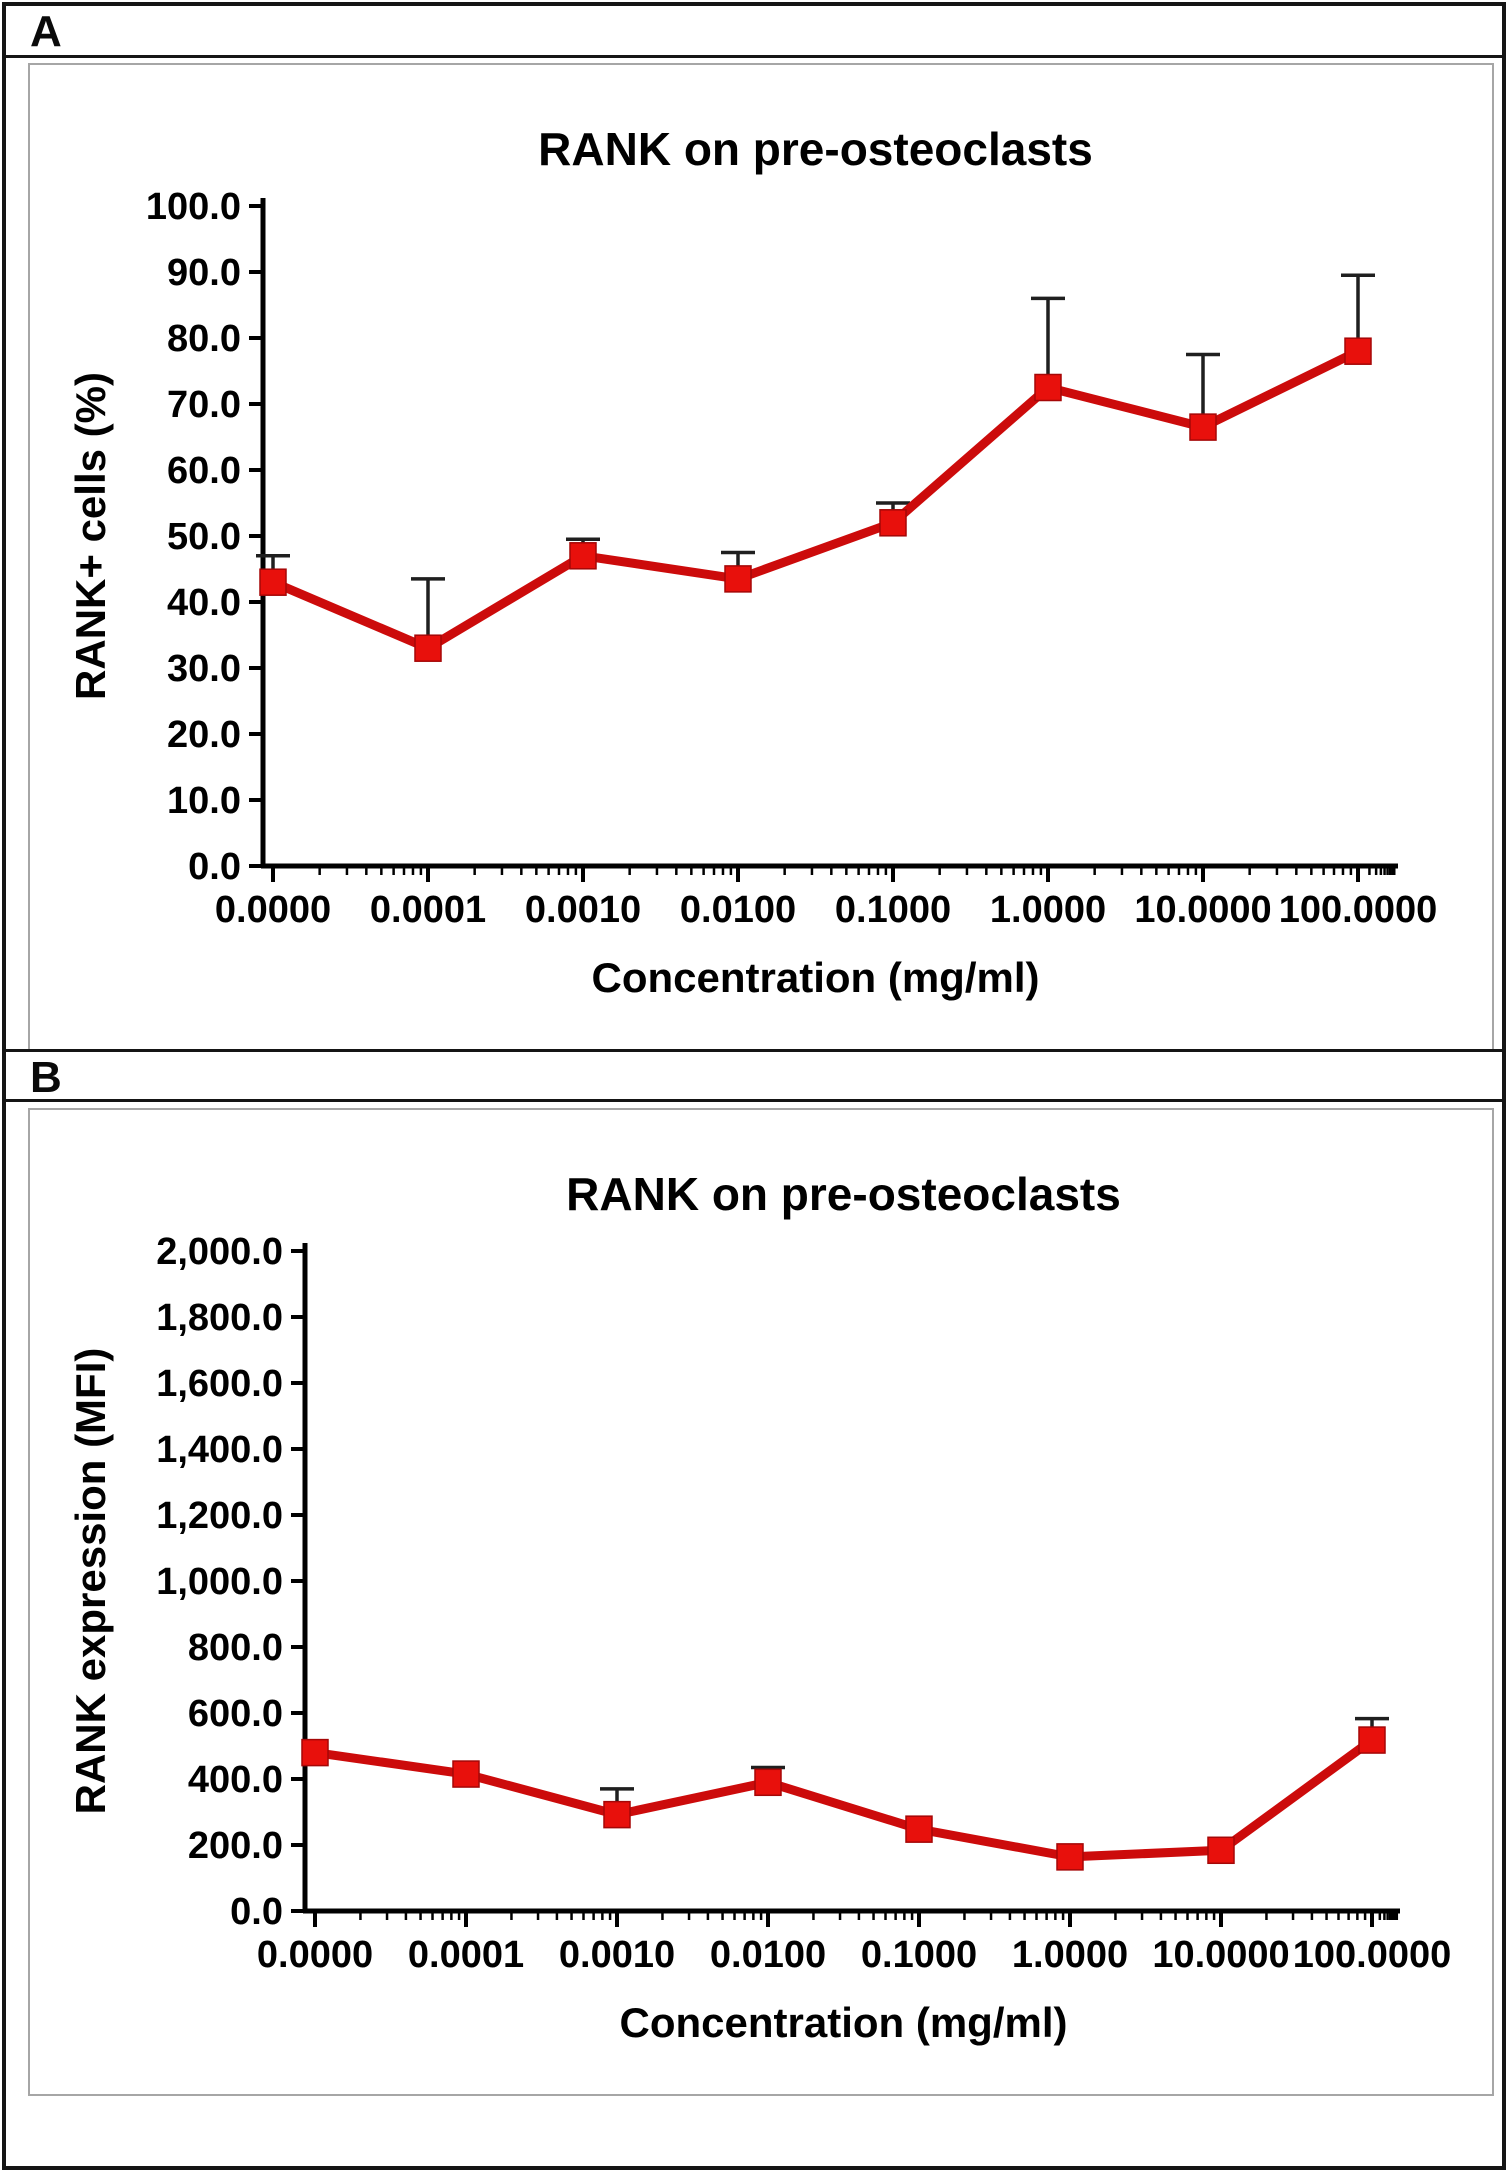 Image resolution: width=1508 pixels, height=2176 pixels. I want to click on y-tick-label: 80.0, so click(204, 339).